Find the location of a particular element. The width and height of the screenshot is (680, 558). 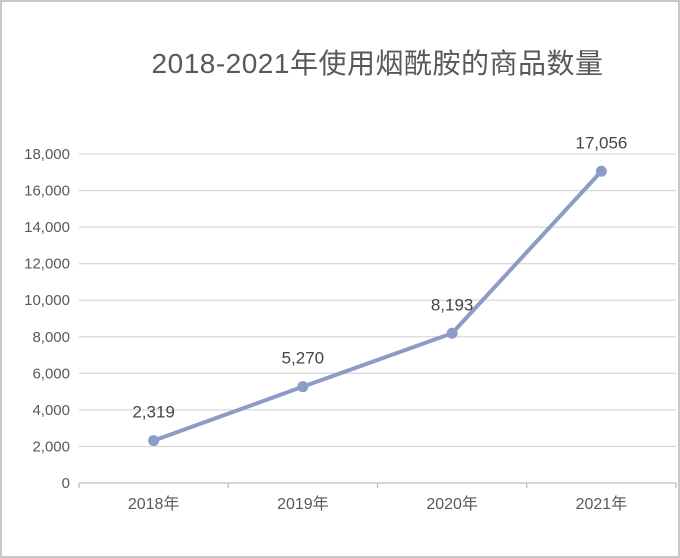

chart-title: 2018-2021年使用烟酰胺的商品数量 is located at coordinates (377, 63).